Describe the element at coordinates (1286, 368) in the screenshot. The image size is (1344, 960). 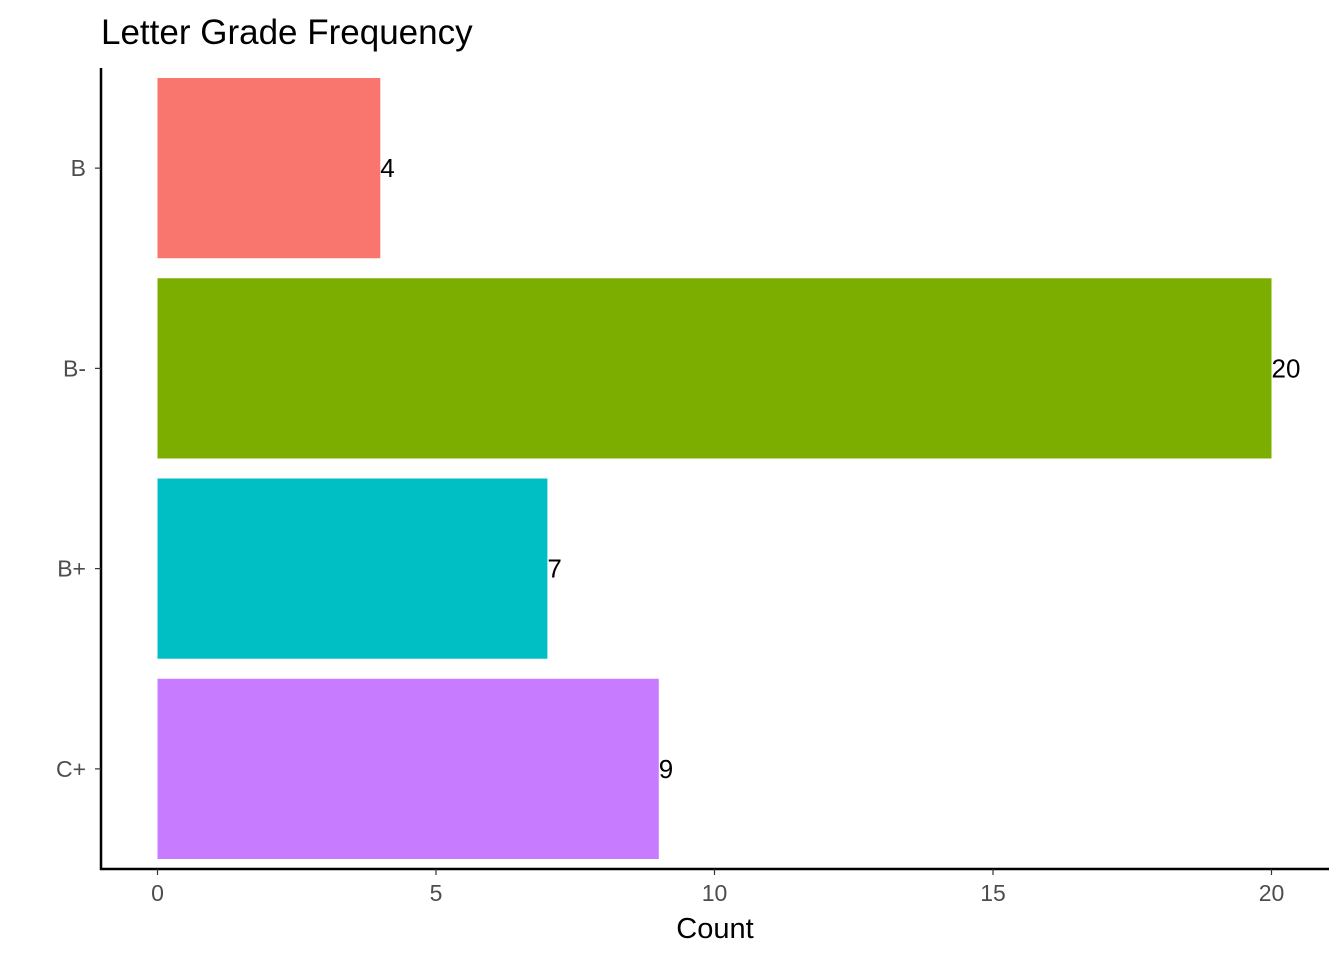
I see `data-label: 20` at that location.